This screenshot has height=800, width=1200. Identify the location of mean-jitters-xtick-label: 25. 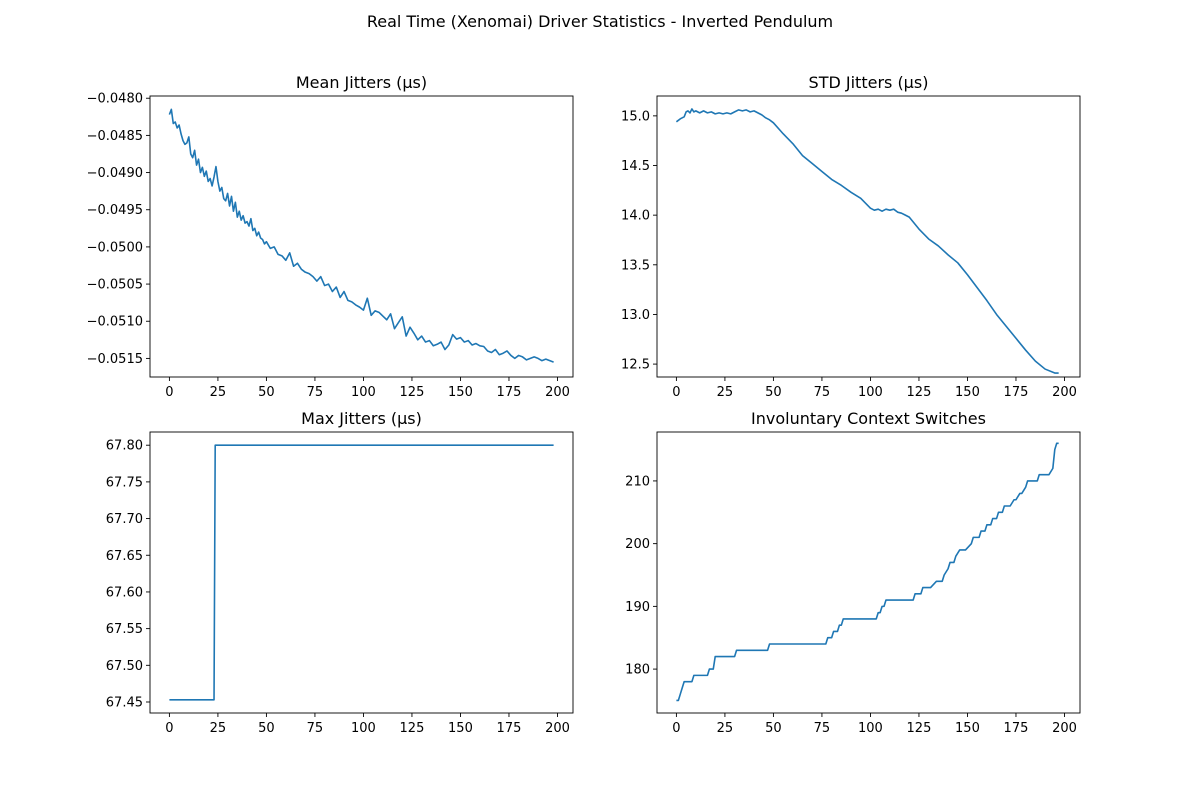
(218, 392).